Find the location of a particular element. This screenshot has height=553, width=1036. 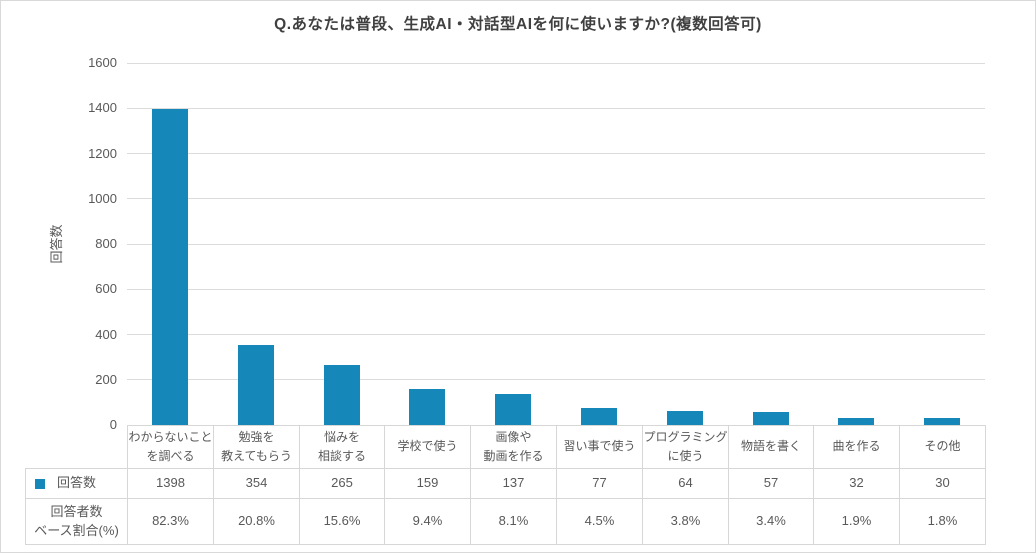

percent-cell: 15.6% is located at coordinates (342, 521).